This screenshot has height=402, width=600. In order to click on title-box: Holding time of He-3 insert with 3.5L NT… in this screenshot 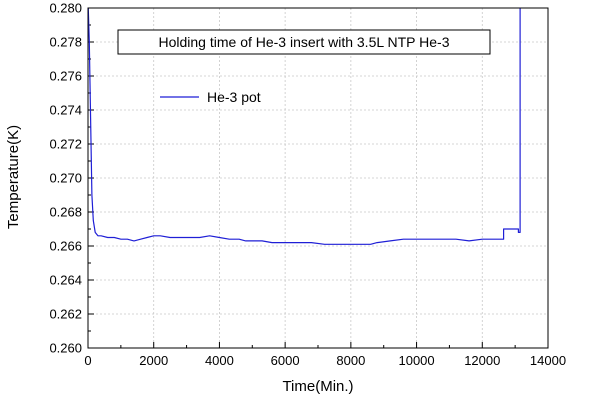, I will do `click(304, 42)`.